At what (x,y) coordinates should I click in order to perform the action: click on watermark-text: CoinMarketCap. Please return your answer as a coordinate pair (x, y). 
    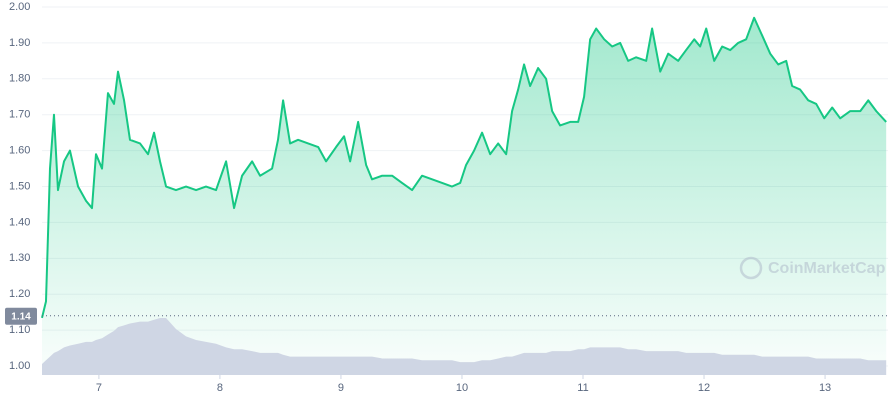
    Looking at the image, I should click on (827, 268).